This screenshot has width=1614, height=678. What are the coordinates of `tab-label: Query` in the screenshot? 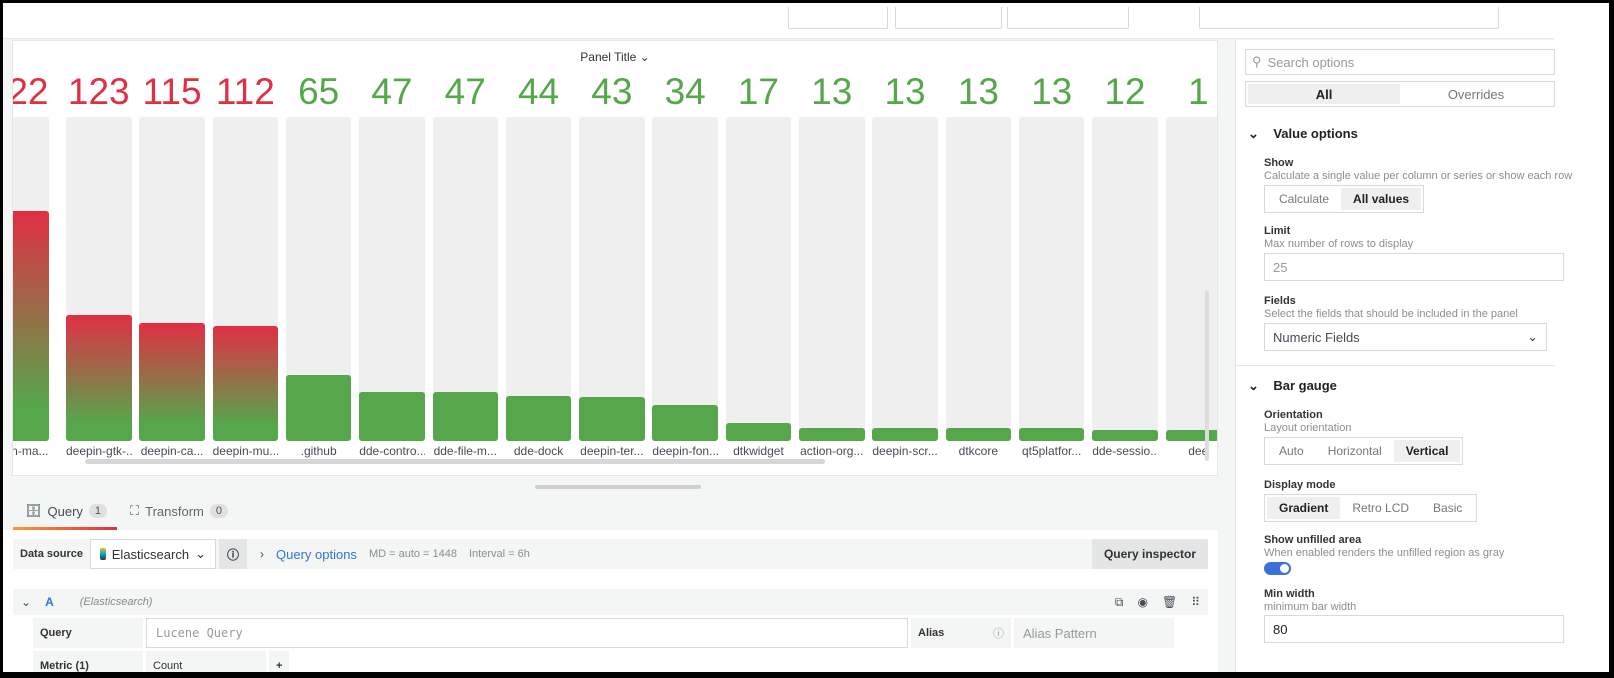 It's located at (65, 511).